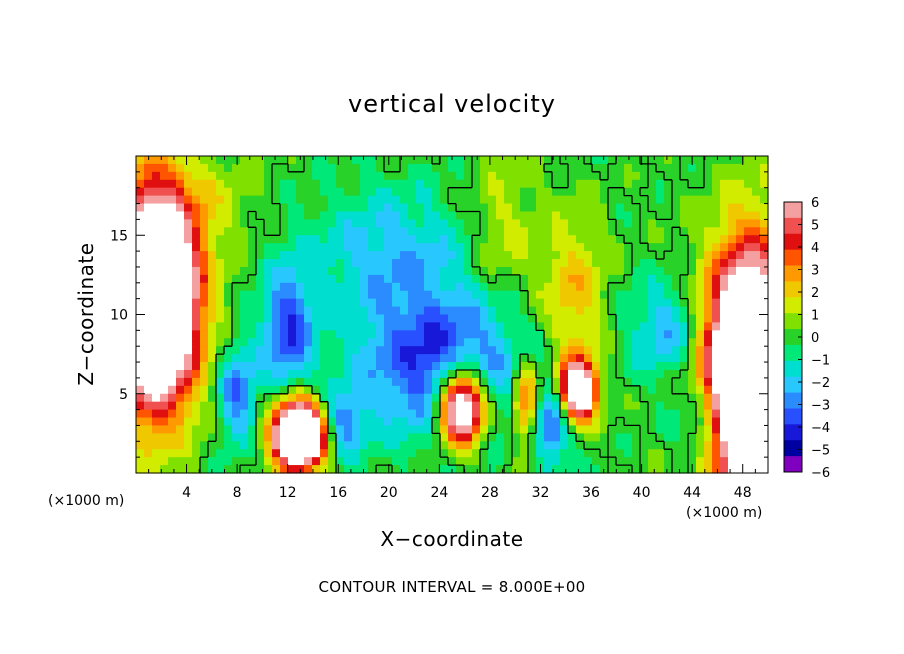  What do you see at coordinates (820, 406) in the screenshot?
I see `colorbar-label: −3` at bounding box center [820, 406].